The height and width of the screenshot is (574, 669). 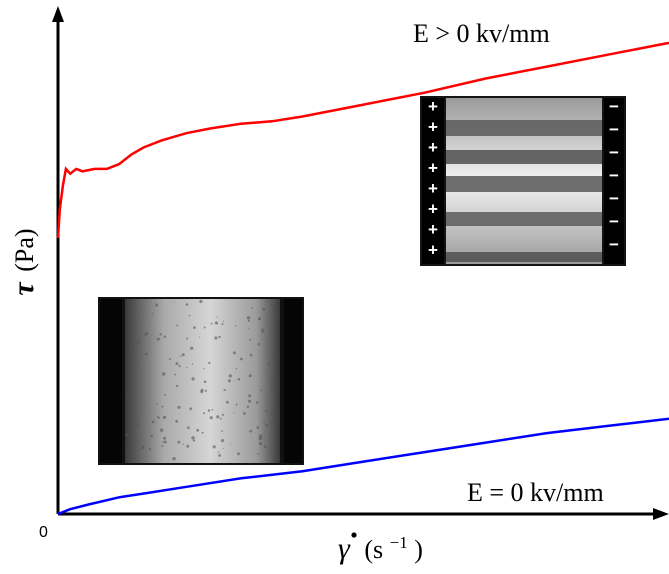 I want to click on inset-rest-electrode-left, so click(x=111, y=381).